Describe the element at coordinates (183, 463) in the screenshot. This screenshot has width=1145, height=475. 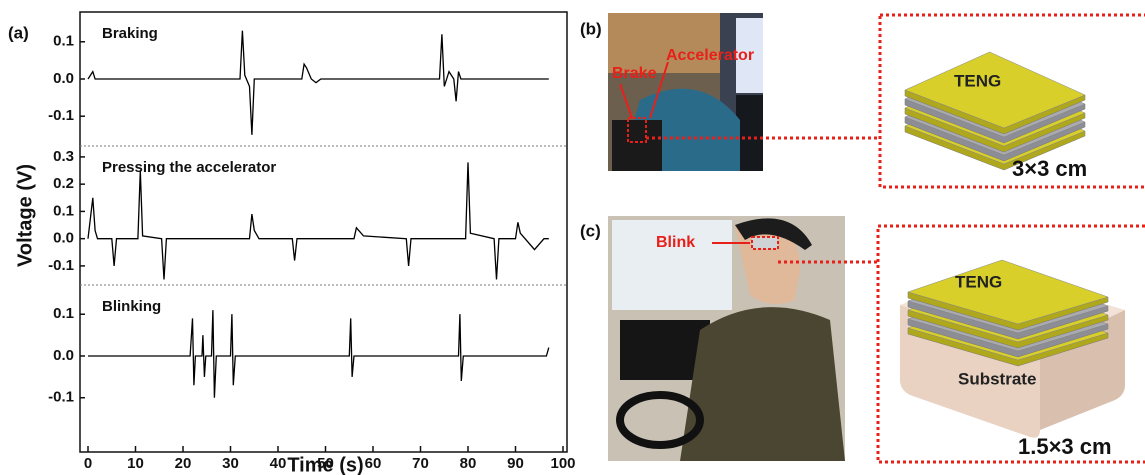
I see `x-tick-label: 20` at that location.